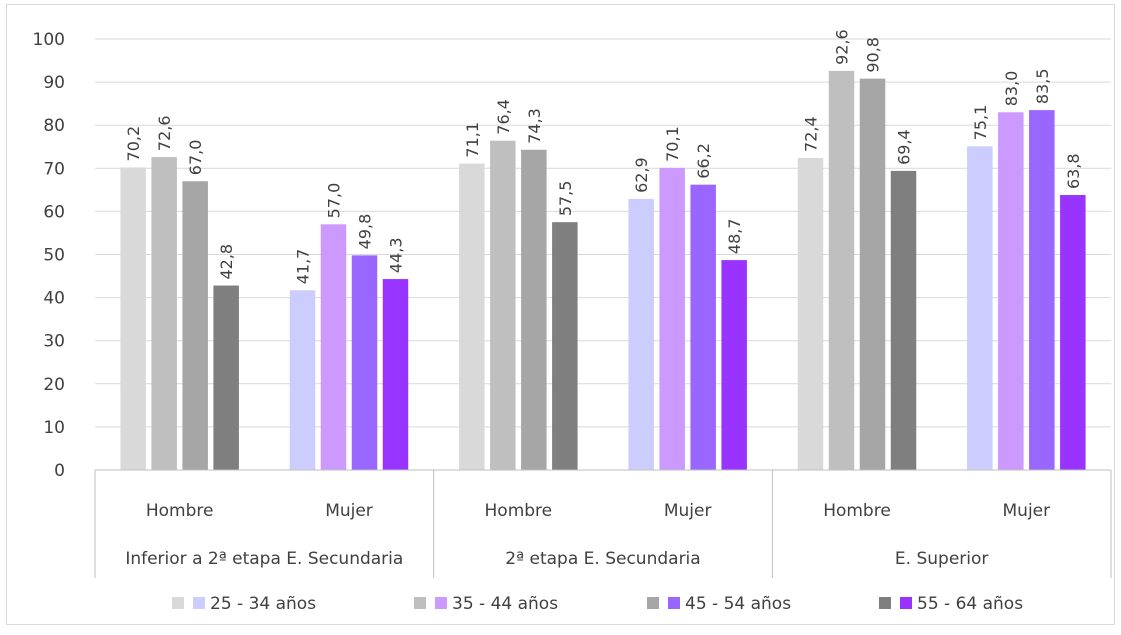  What do you see at coordinates (1042, 86) in the screenshot?
I see `bar-value-label: 83,5` at bounding box center [1042, 86].